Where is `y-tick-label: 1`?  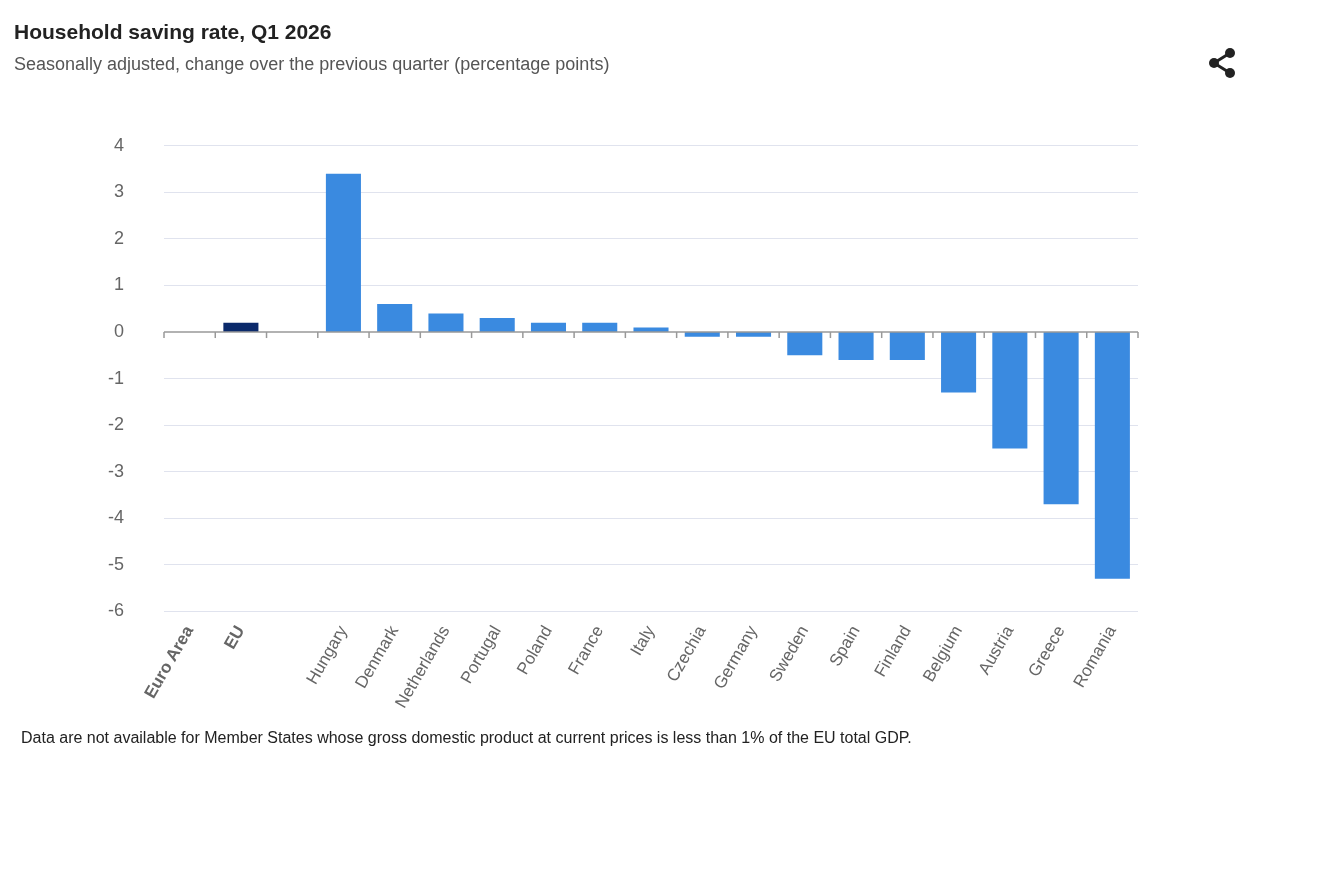
y-tick-label: 1 is located at coordinates (118, 284).